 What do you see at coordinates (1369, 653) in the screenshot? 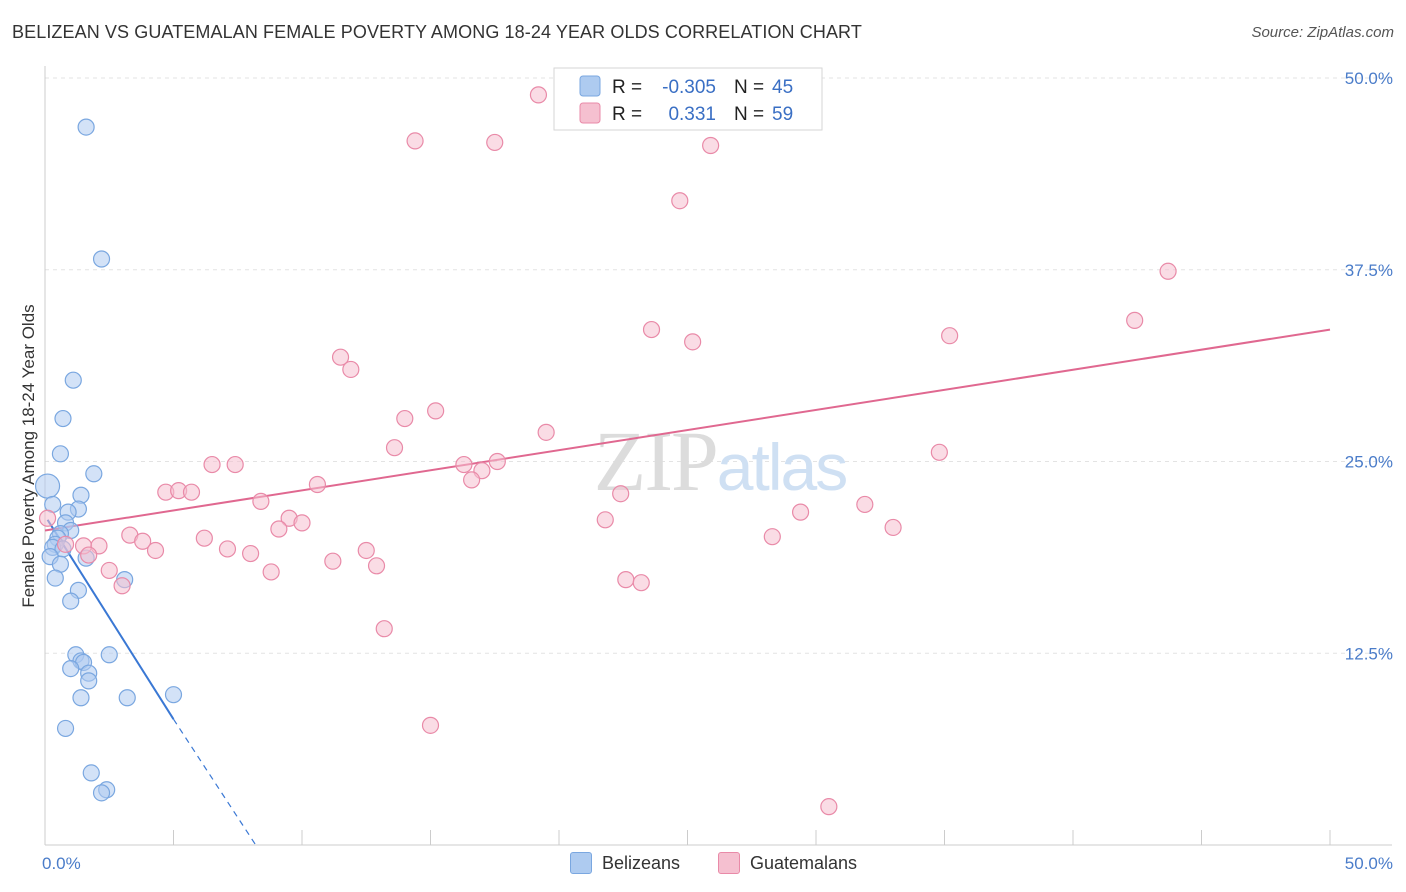
I see `y-tick-label-0: 12.5%` at bounding box center [1369, 653].